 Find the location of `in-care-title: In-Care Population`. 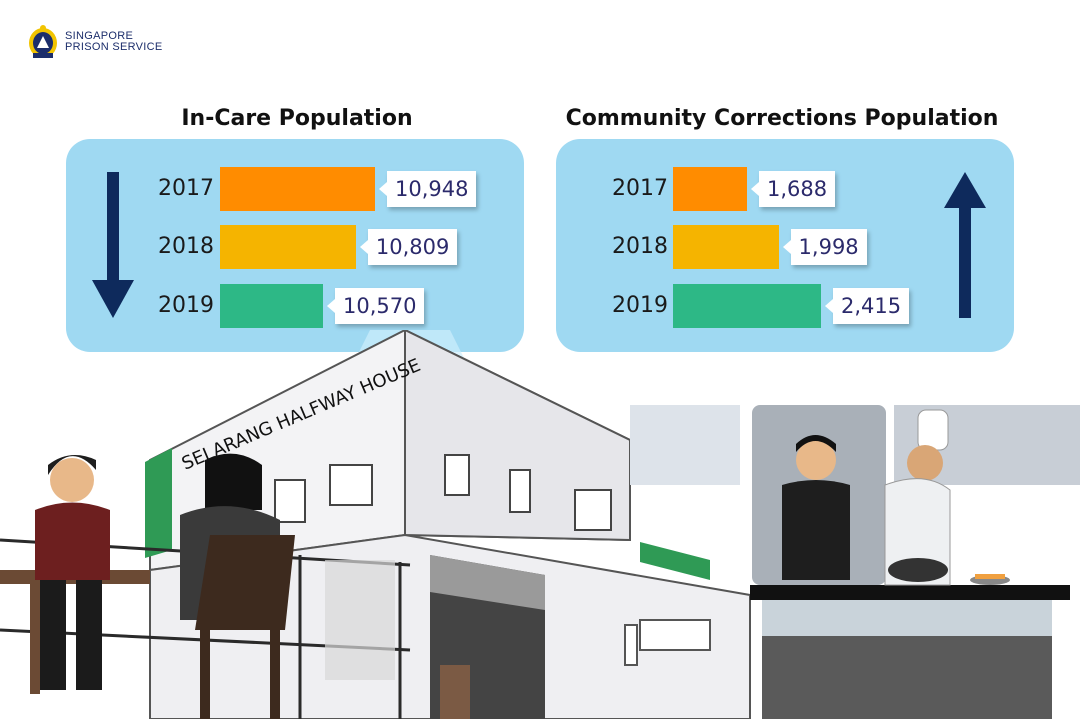

in-care-title: In-Care Population is located at coordinates (297, 118).